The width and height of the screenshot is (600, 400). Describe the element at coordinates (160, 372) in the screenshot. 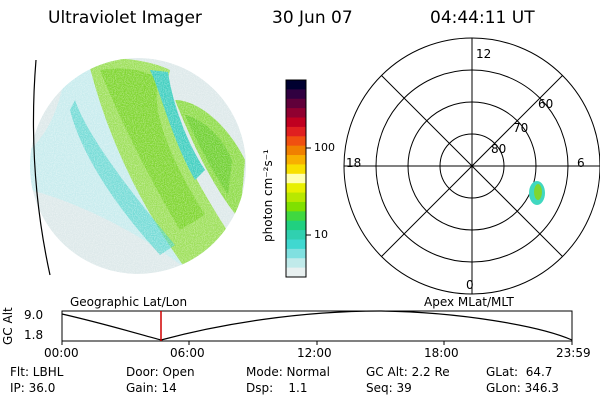

I see `status-door: Door: Open` at that location.